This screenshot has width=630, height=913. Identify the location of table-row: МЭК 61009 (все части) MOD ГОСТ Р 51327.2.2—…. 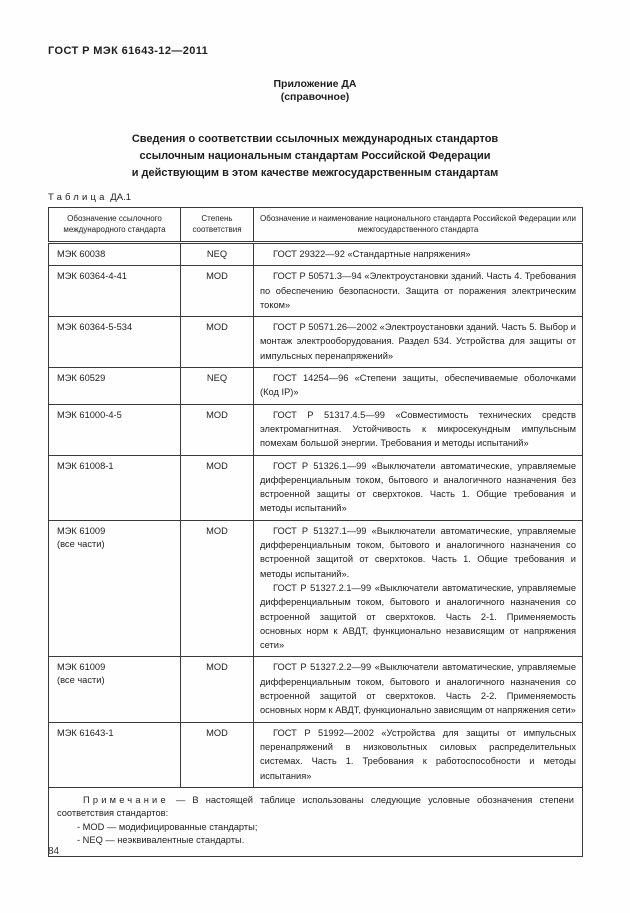
(315, 689).